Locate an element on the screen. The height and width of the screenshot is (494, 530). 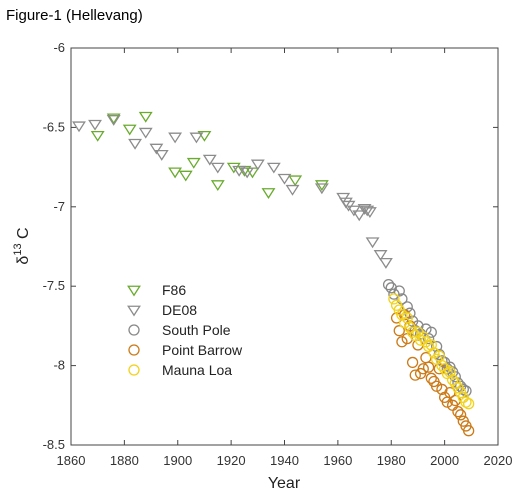
legend-marker-south-pole is located at coordinates (134, 330).